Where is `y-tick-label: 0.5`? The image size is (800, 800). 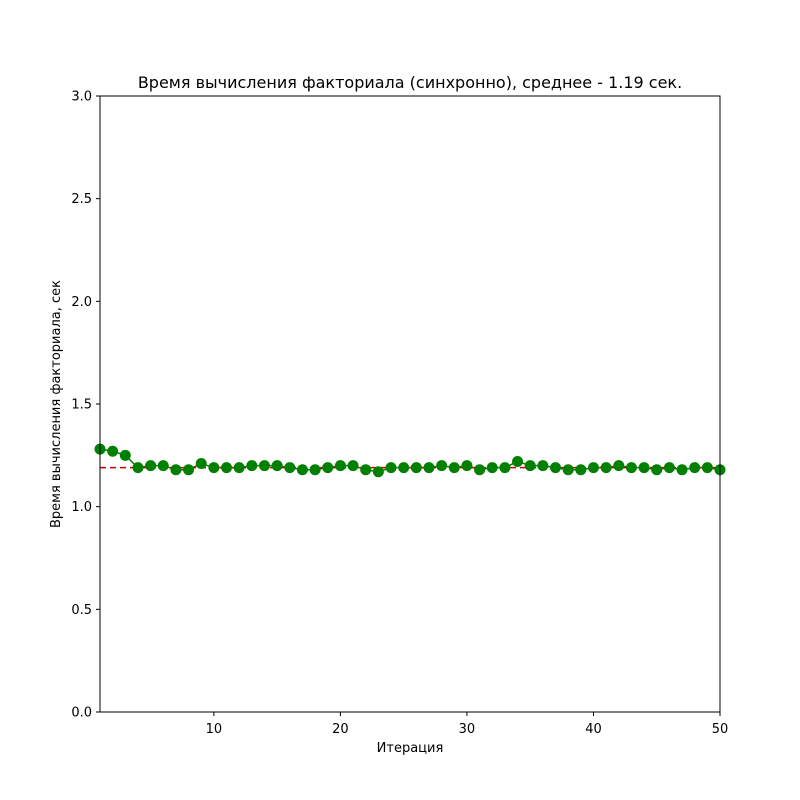 y-tick-label: 0.5 is located at coordinates (81, 610).